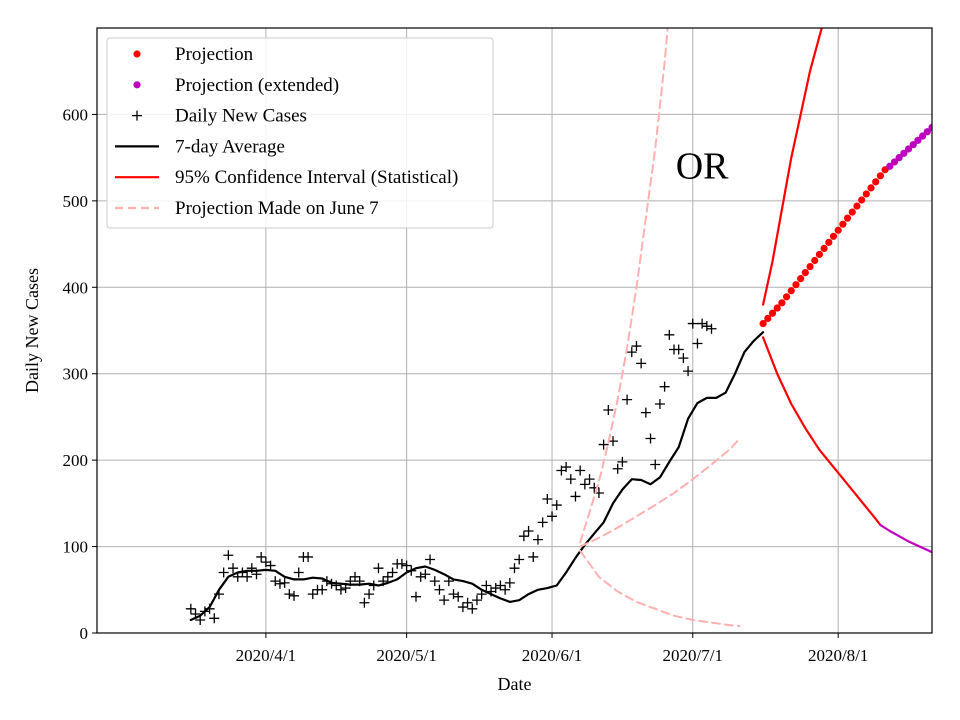 The height and width of the screenshot is (720, 960). I want to click on y-tick-label-0: 0, so click(84, 633).